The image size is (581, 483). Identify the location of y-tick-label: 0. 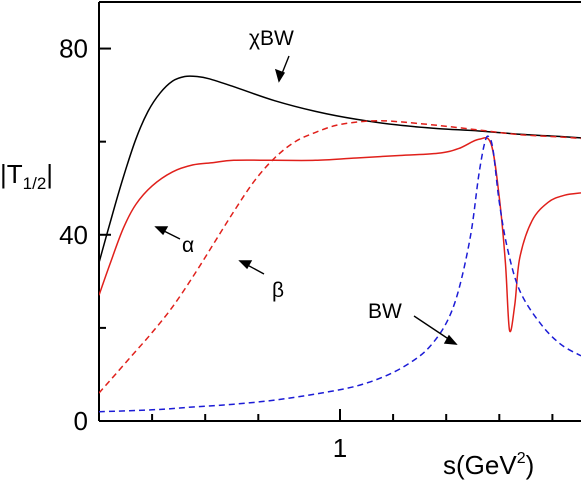
(81, 421).